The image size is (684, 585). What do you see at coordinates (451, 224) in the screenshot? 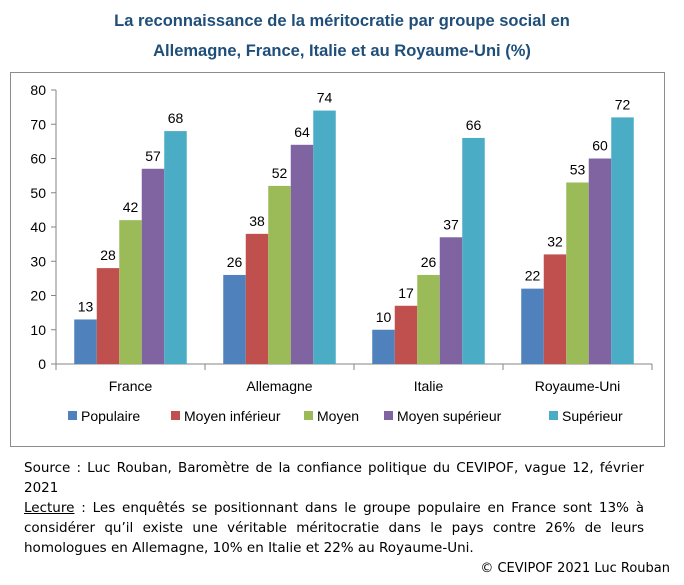
I see `data-label: 37` at bounding box center [451, 224].